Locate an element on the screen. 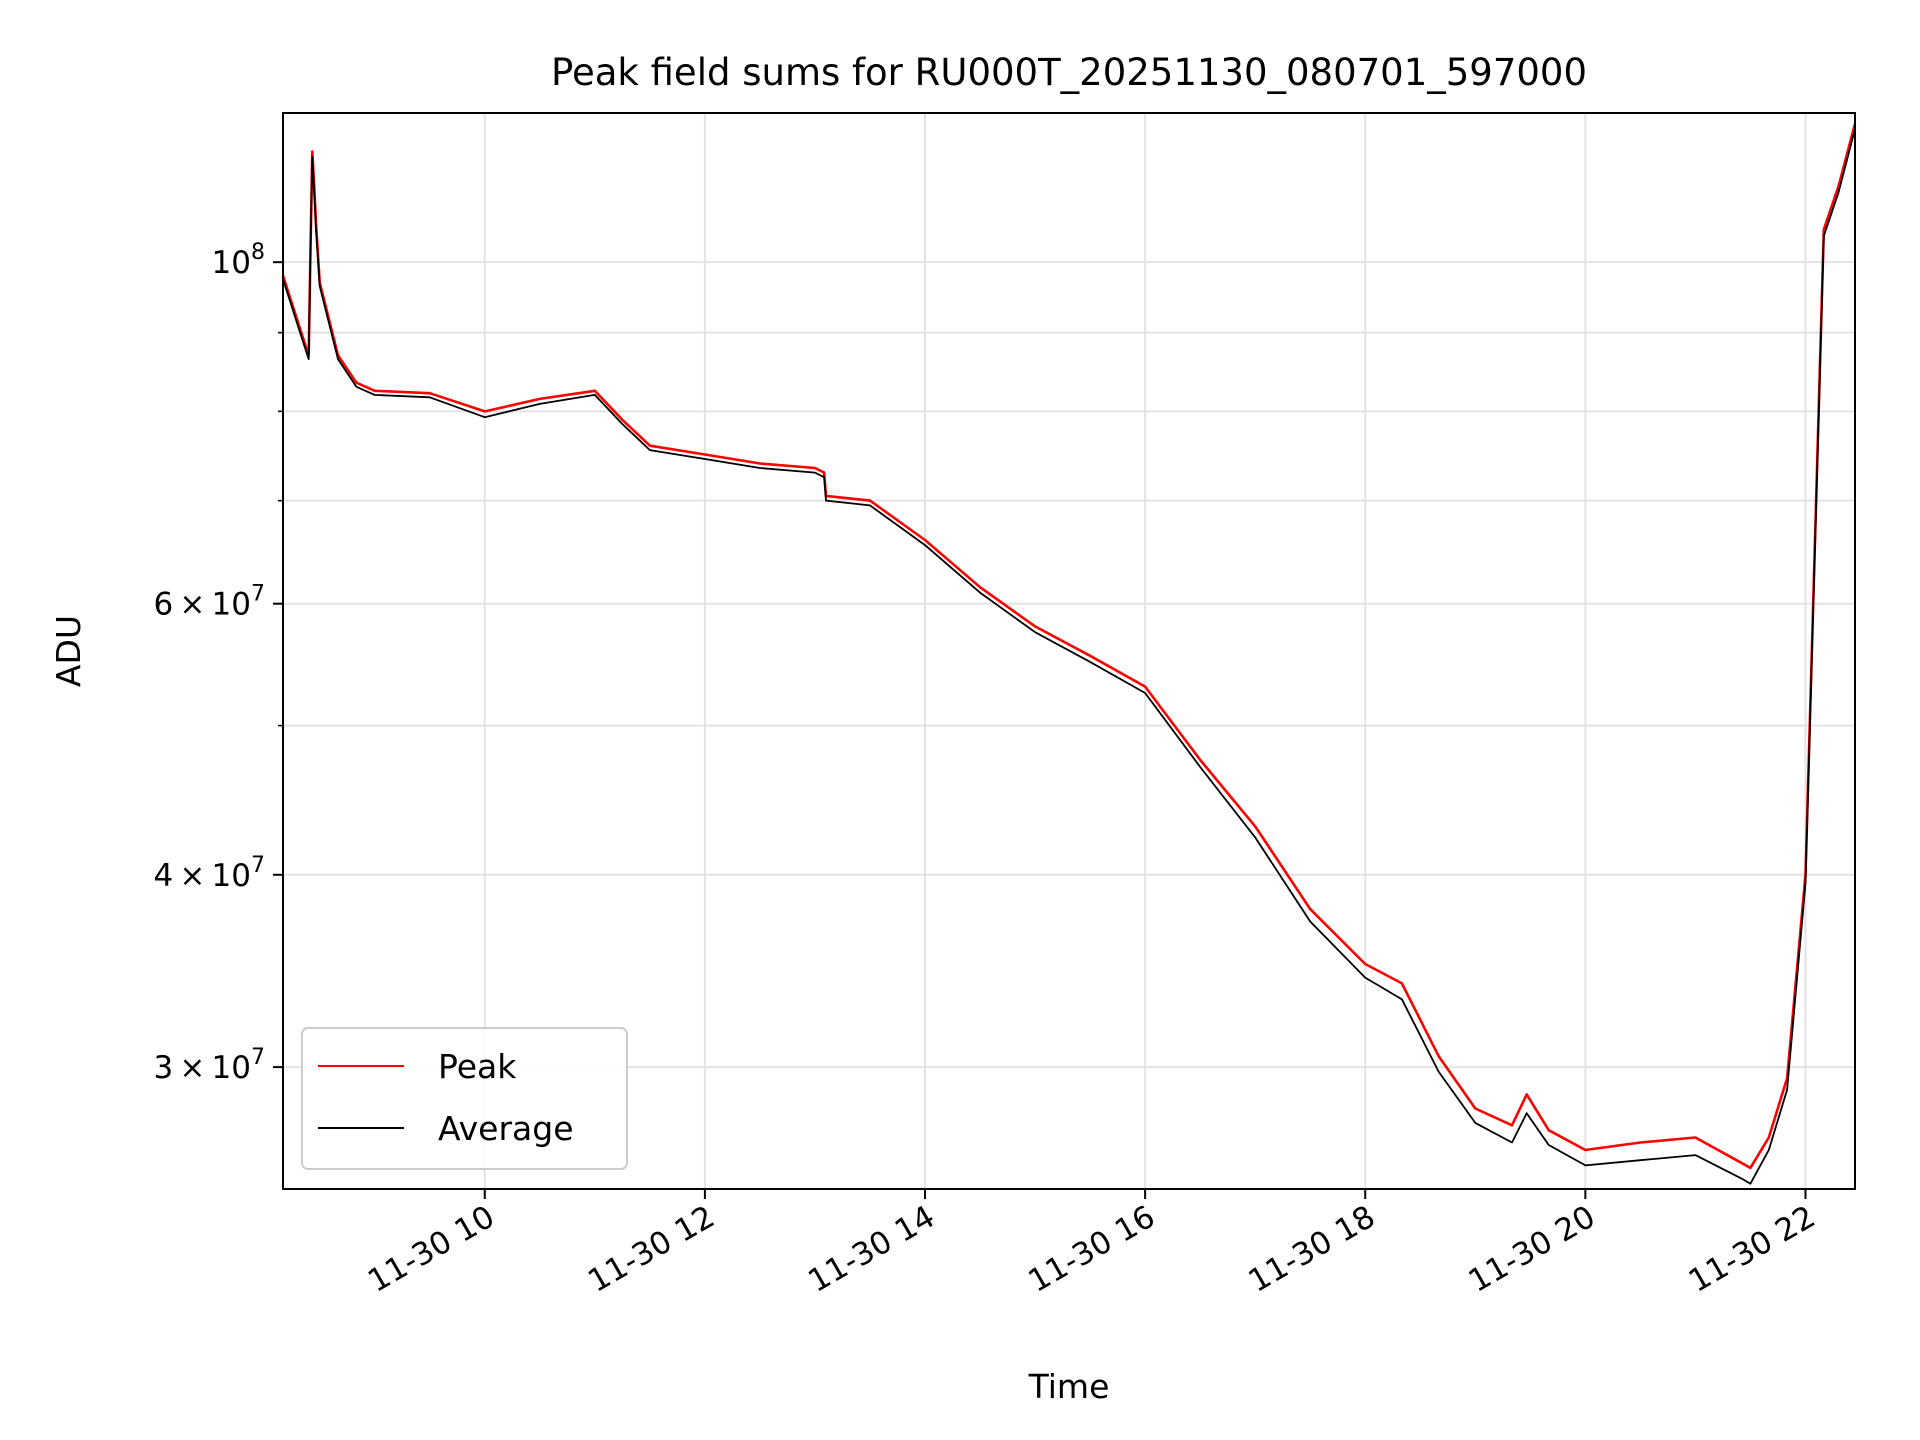  y-tick-label: 6 × 107 is located at coordinates (209, 602).